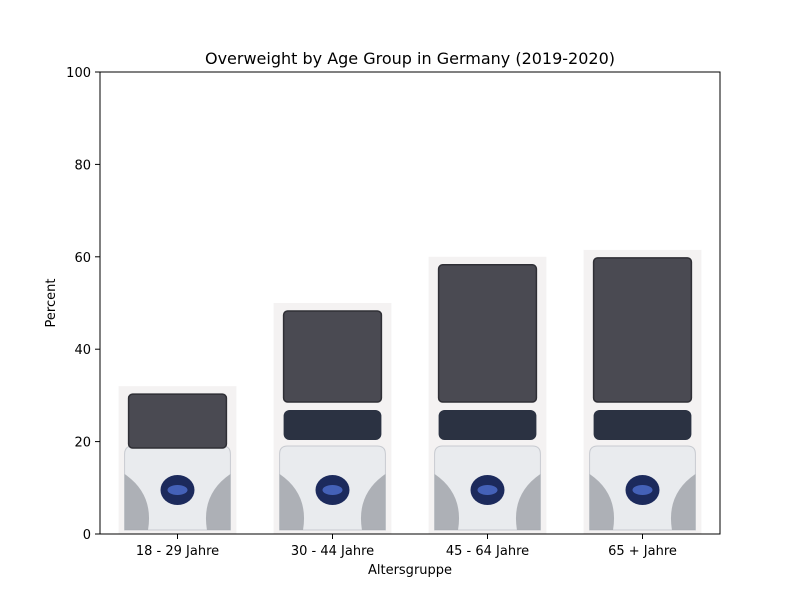 Image resolution: width=800 pixels, height=604 pixels. Describe the element at coordinates (78, 73) in the screenshot. I see `y-tick-label: 100` at that location.